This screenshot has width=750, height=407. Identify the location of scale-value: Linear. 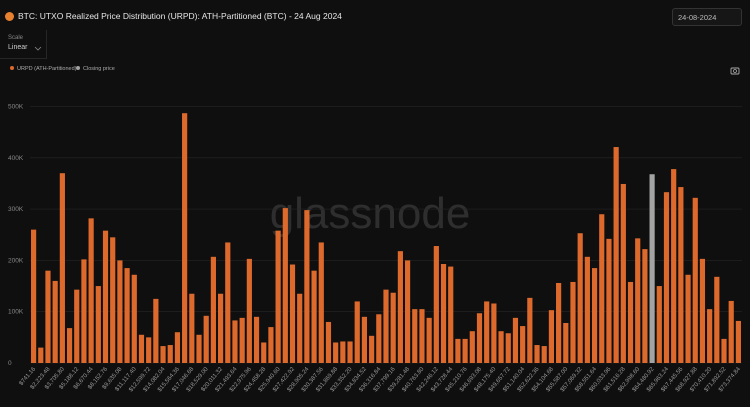
(18, 47).